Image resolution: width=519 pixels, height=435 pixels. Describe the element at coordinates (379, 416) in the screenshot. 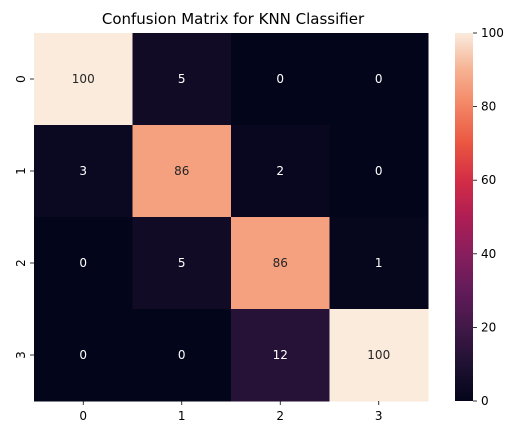

I see `x-tick-label: 3` at that location.